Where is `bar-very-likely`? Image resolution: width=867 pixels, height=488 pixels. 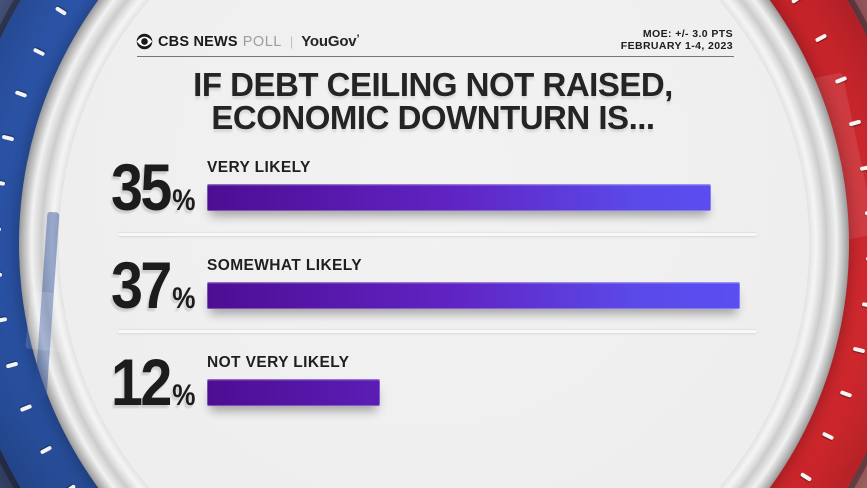
bar-very-likely is located at coordinates (459, 197).